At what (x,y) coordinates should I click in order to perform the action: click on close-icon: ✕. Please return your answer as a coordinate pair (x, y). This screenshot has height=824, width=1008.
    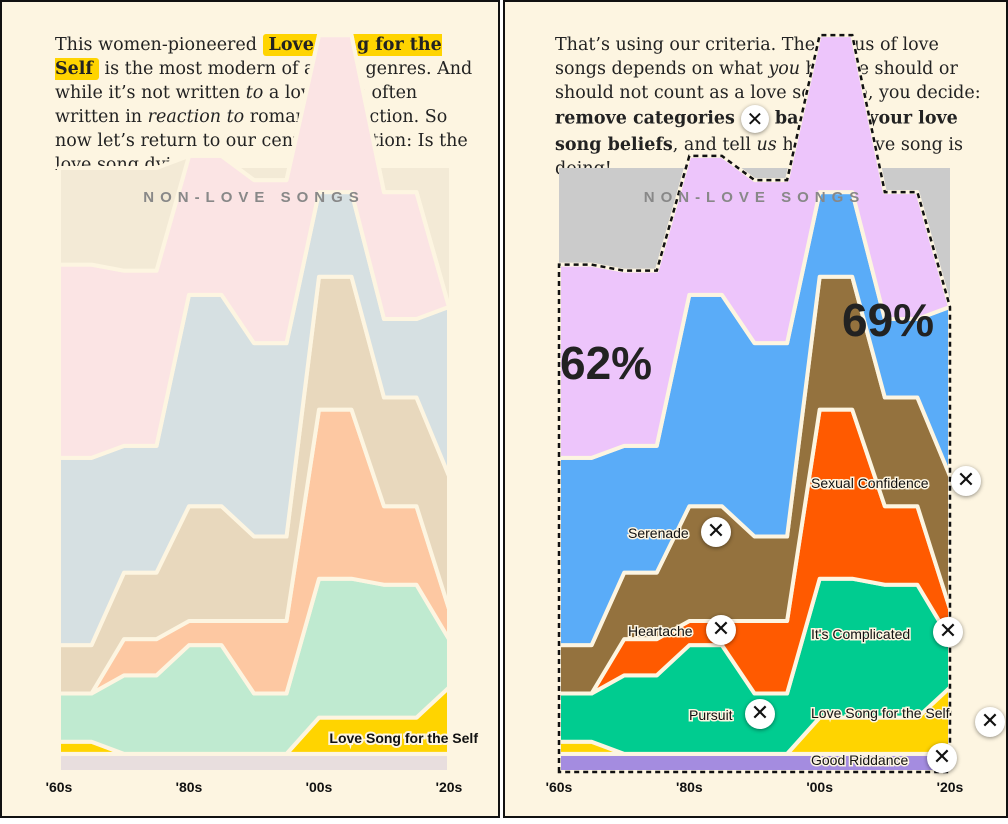
    Looking at the image, I should click on (754, 119).